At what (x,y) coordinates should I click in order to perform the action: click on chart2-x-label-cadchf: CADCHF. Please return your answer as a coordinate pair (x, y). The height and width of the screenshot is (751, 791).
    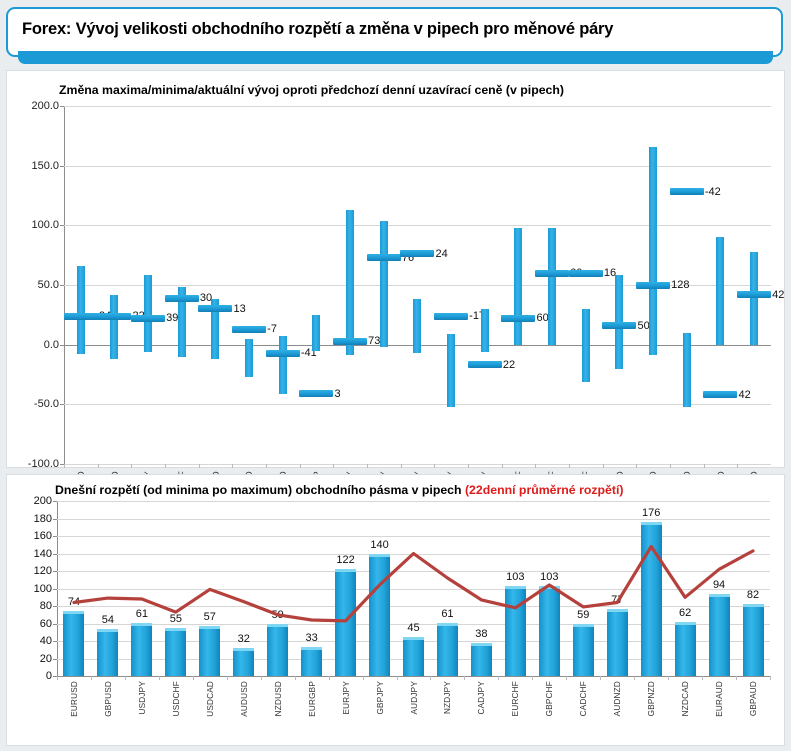
    Looking at the image, I should click on (584, 699).